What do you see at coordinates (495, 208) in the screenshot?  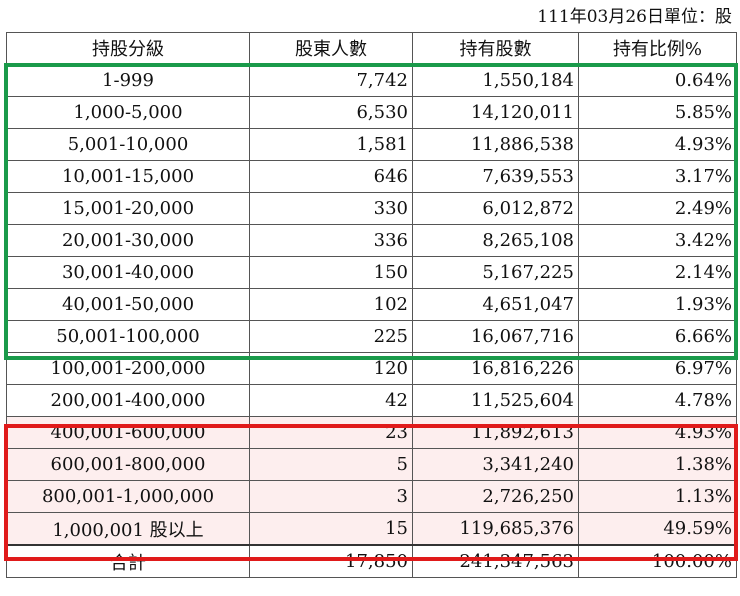 I see `shares-cell: 6,012,872` at bounding box center [495, 208].